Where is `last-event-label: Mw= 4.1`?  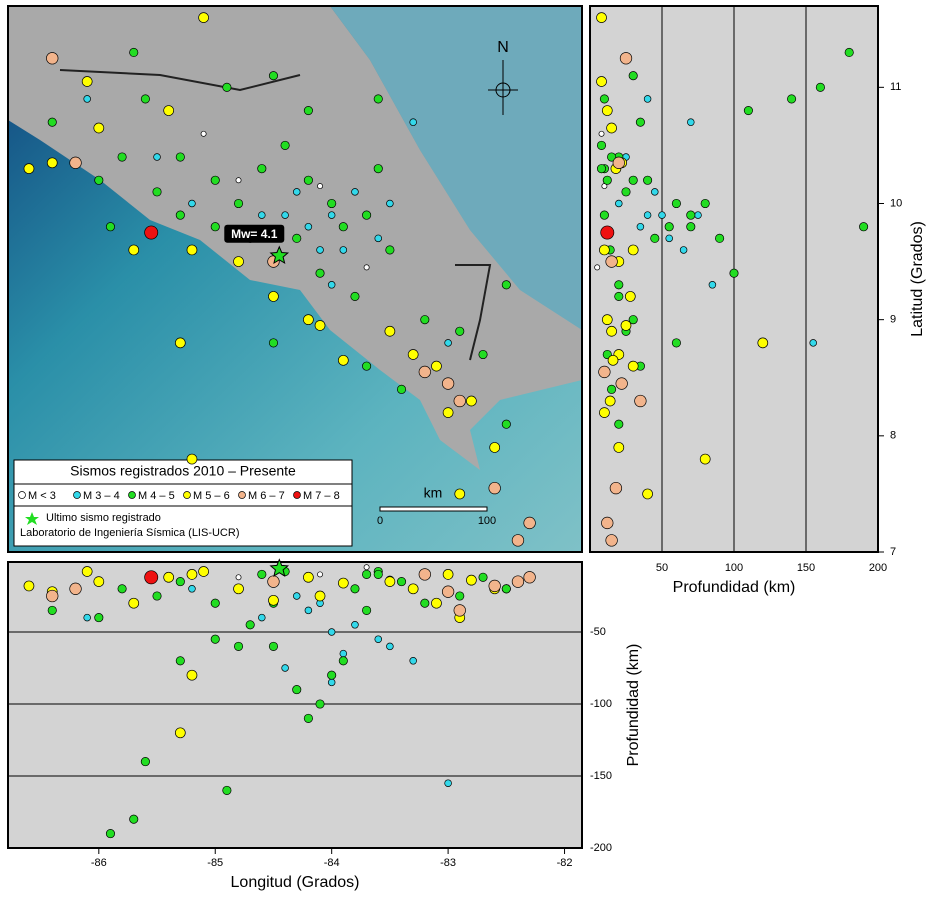
last-event-label: Mw= 4.1 is located at coordinates (254, 234).